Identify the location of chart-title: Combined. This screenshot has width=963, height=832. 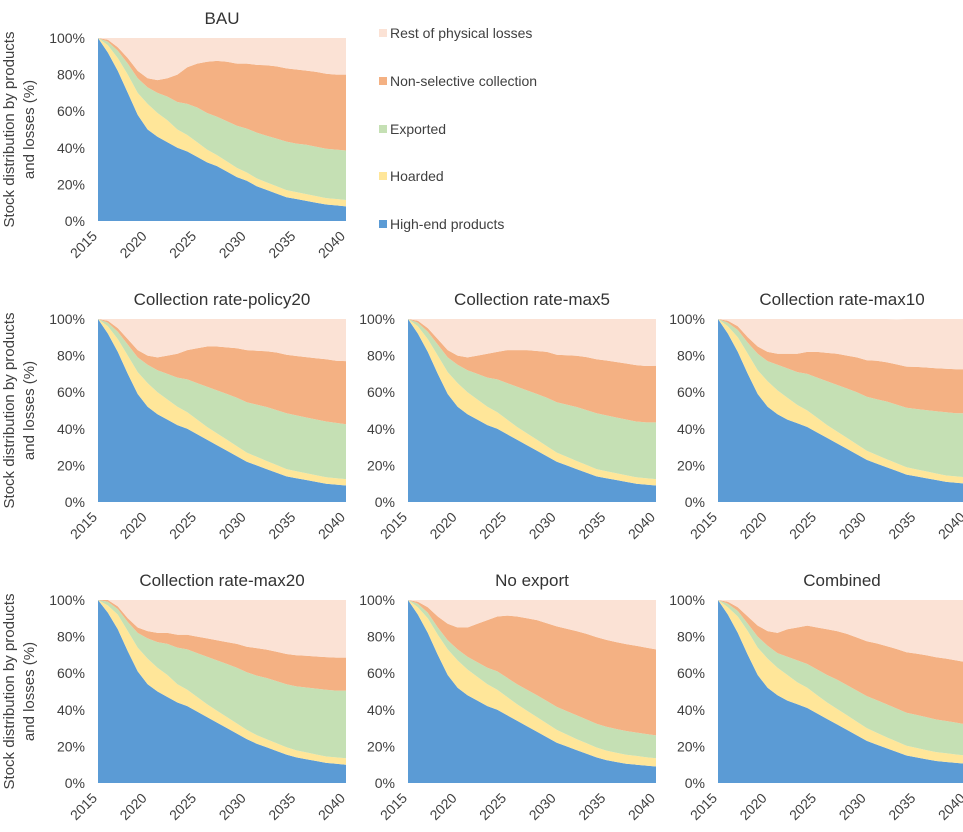
(842, 580).